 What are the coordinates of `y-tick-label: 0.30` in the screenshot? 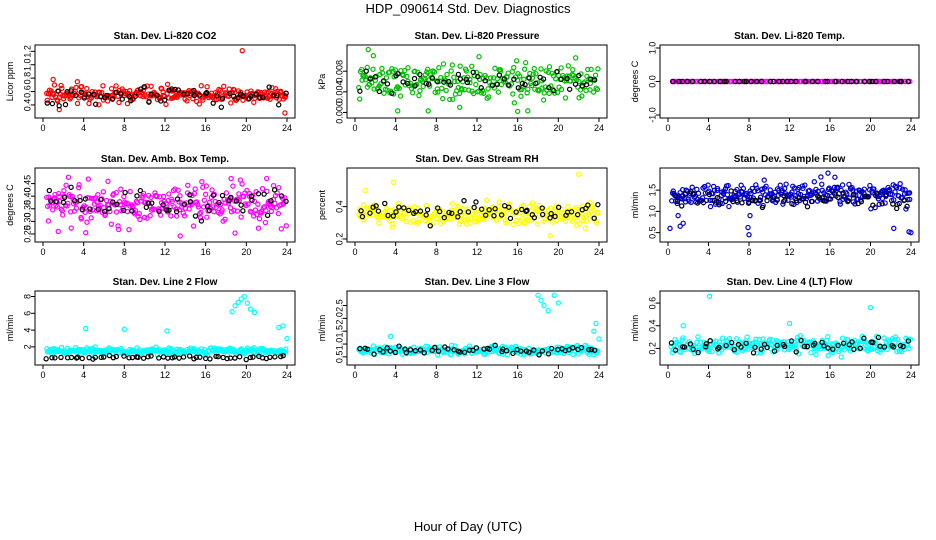 It's located at (27, 222).